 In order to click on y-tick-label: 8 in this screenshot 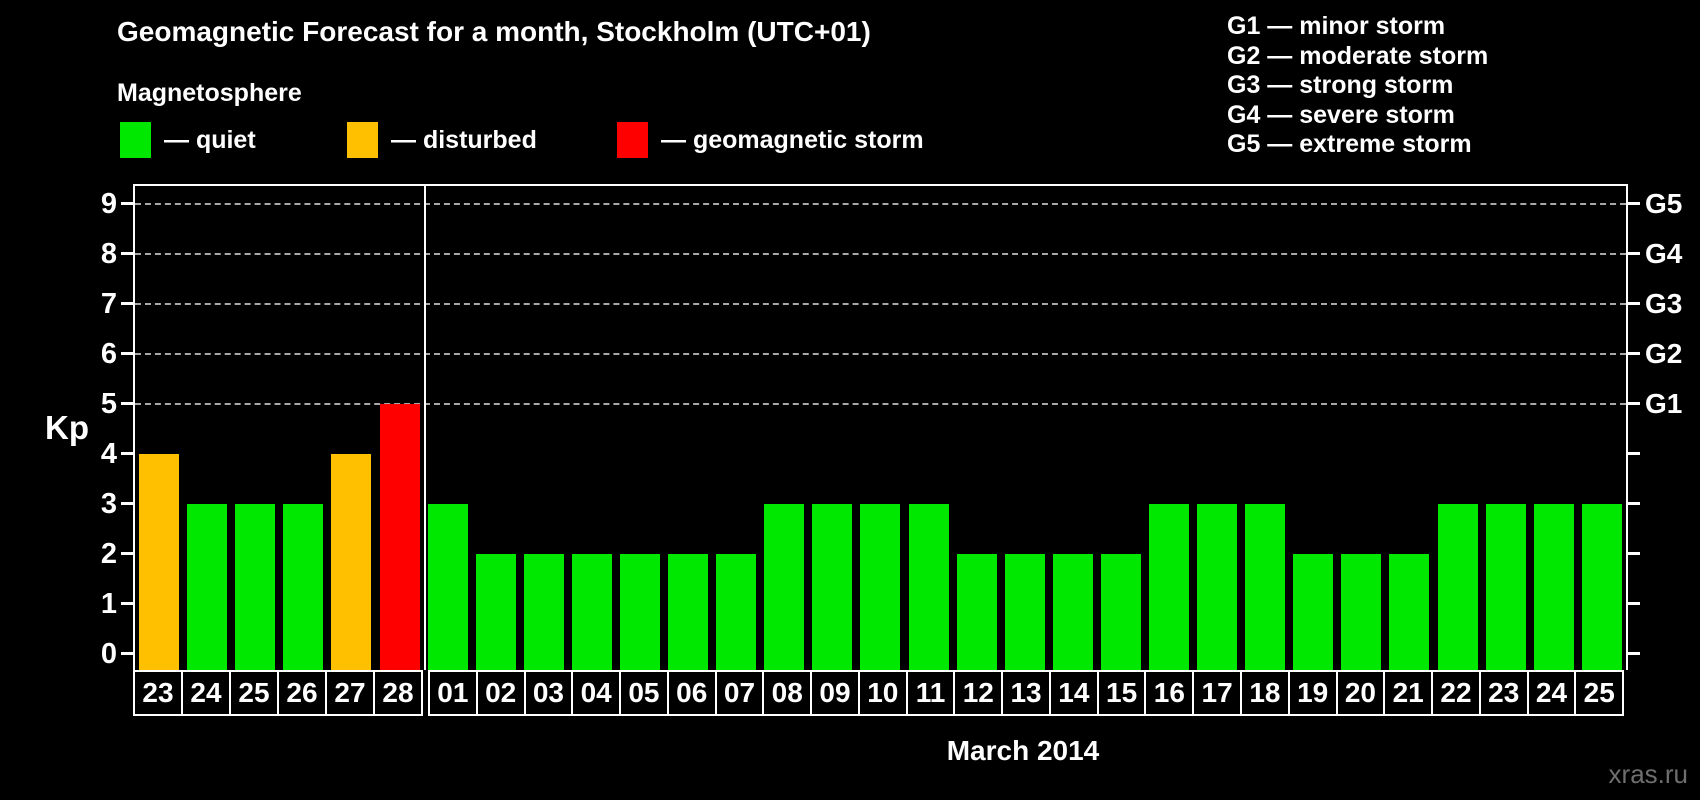, I will do `click(108, 254)`.